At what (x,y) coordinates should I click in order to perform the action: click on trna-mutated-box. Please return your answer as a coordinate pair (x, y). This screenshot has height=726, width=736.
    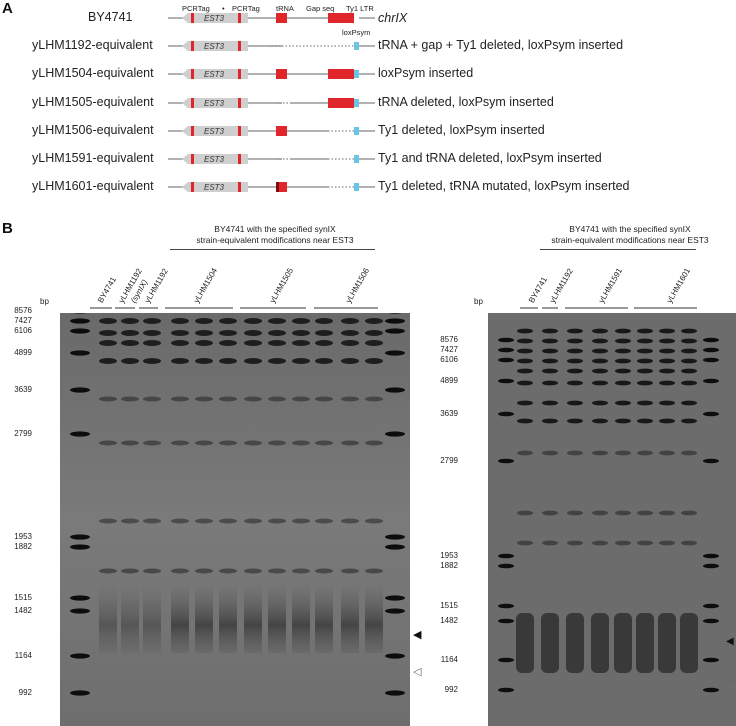
    Looking at the image, I should click on (281, 187).